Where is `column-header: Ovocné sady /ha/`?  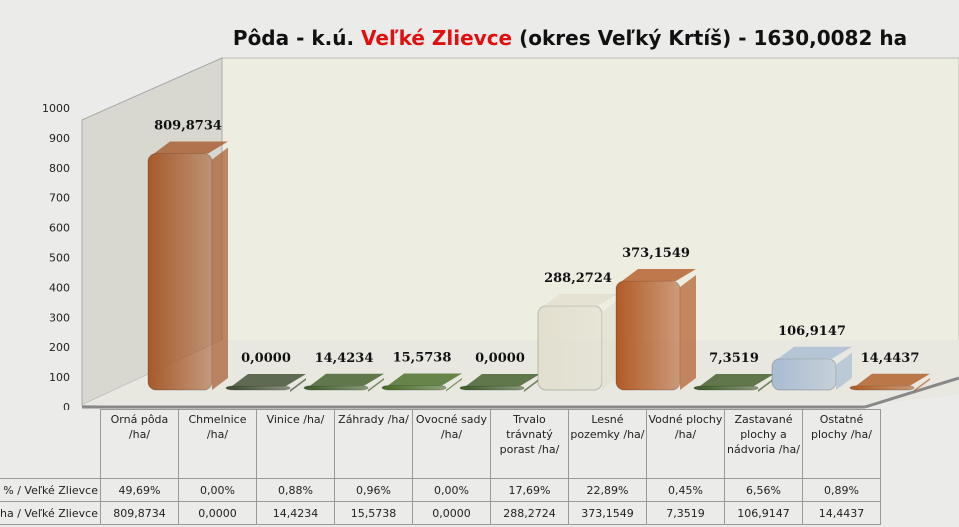
column-header: Ovocné sady /ha/ is located at coordinates (451, 444).